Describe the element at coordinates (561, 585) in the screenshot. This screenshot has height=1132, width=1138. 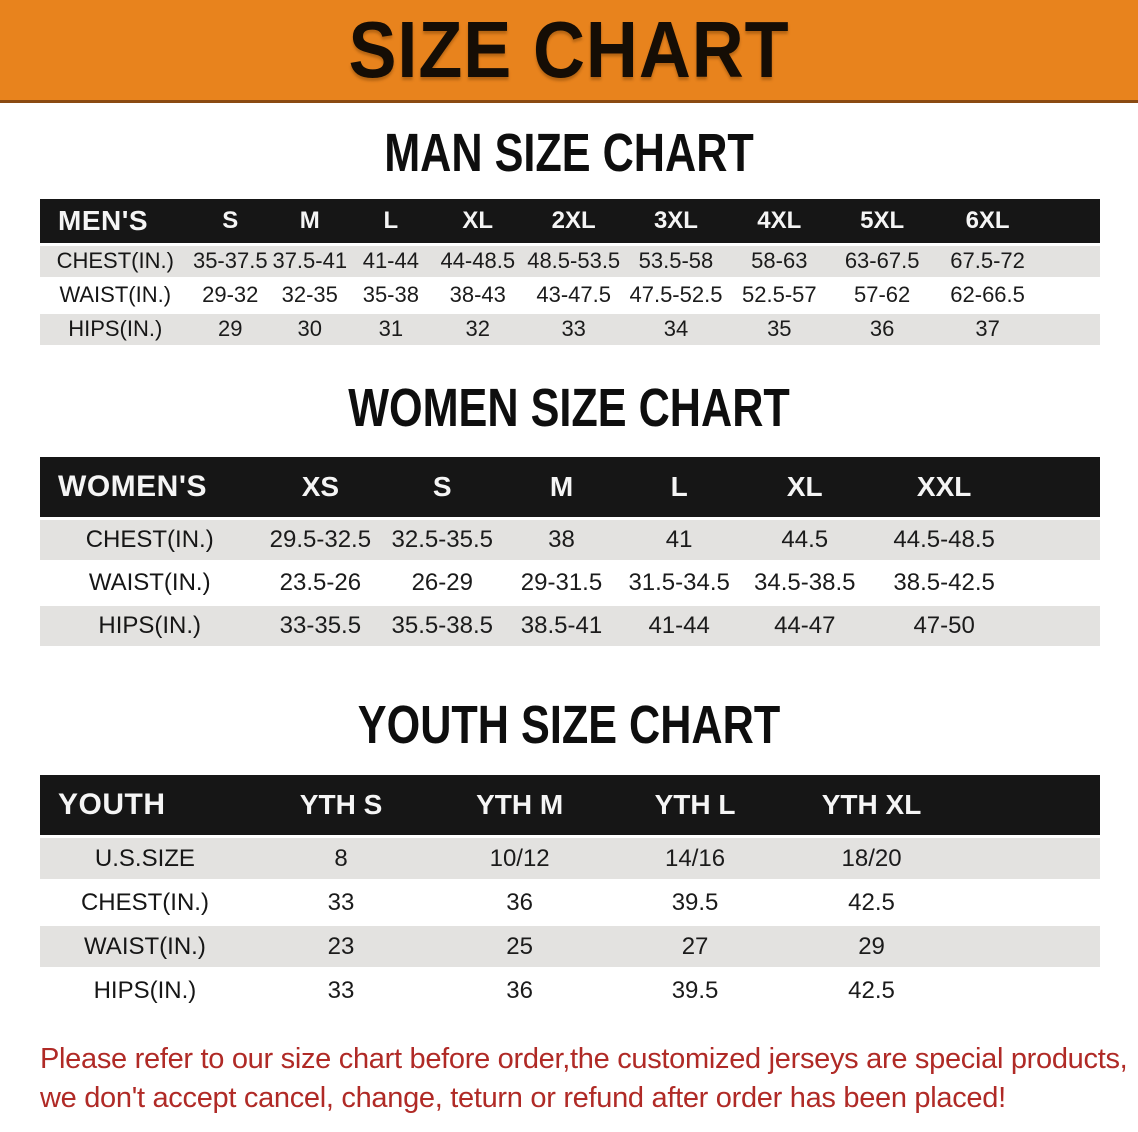
I see `size-value: 29-31.5` at that location.